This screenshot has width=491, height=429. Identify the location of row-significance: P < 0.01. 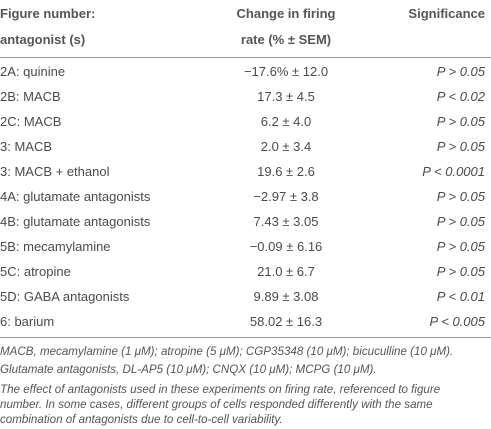
(460, 296).